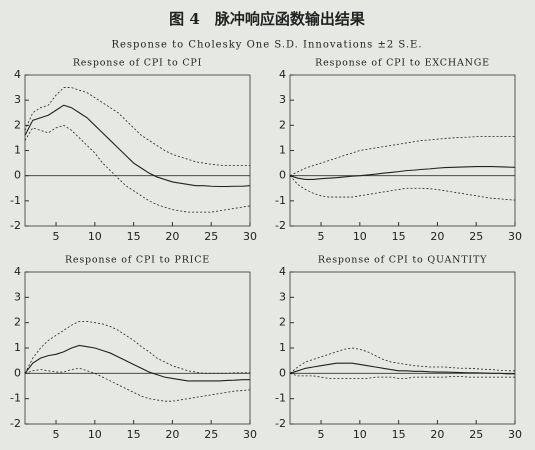  I want to click on panel-title: Response of CPI to PRICE, so click(137, 260).